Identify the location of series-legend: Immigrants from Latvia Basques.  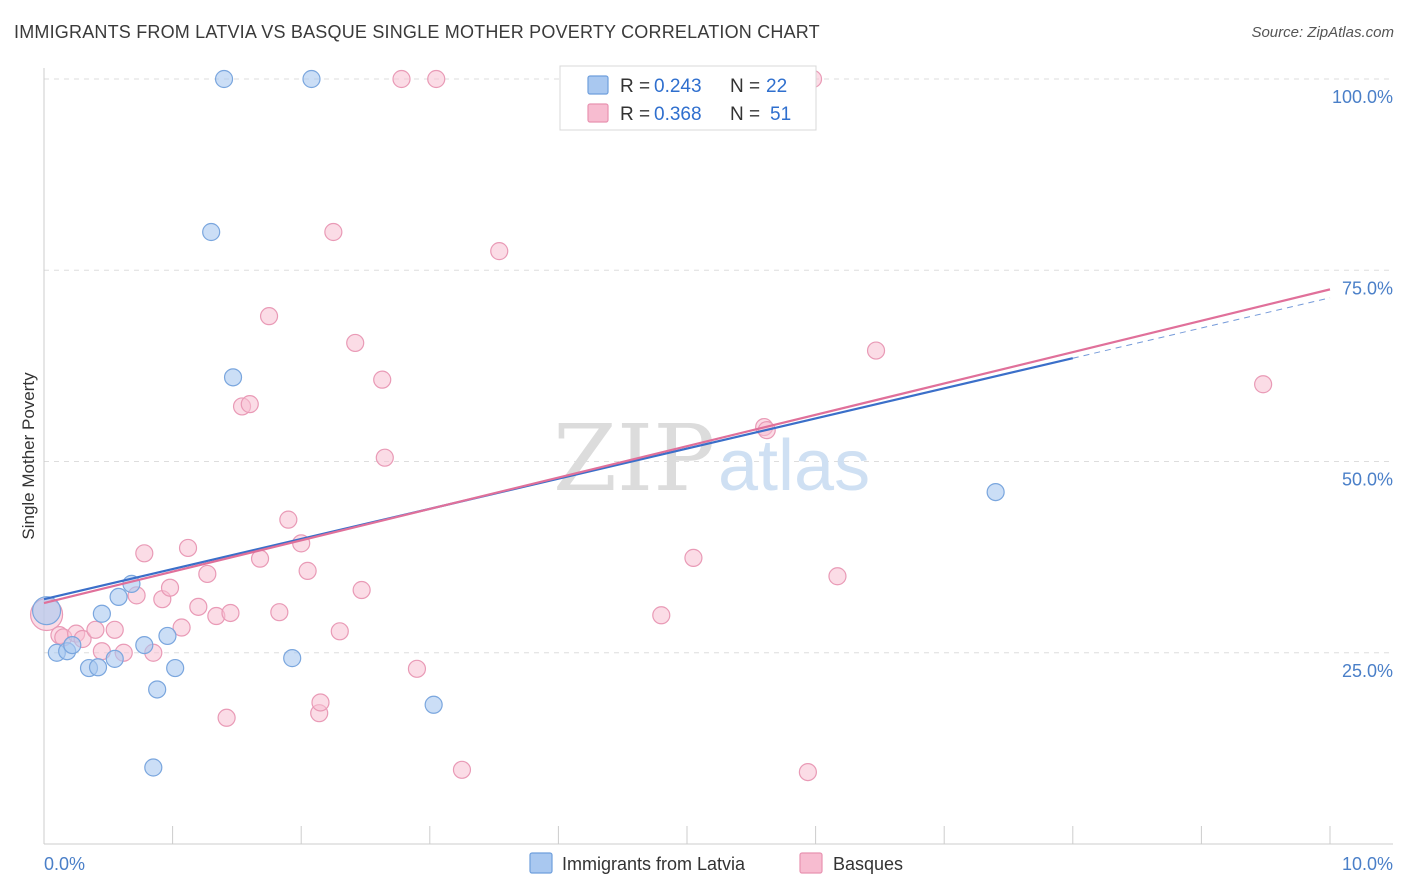
(716, 863).